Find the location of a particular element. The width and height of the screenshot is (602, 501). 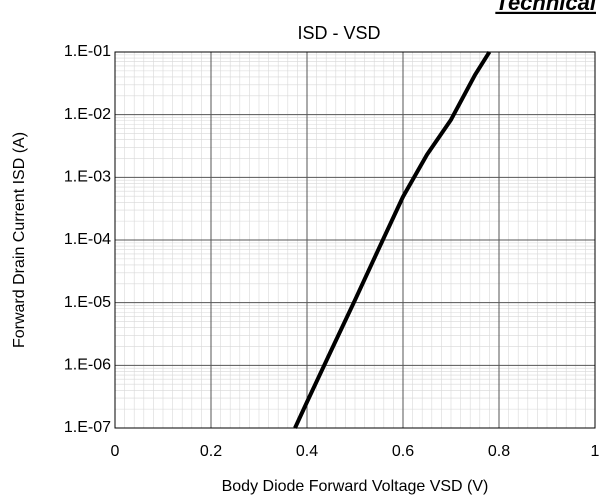

y-tick-label: 1.E-06 is located at coordinates (87, 365).